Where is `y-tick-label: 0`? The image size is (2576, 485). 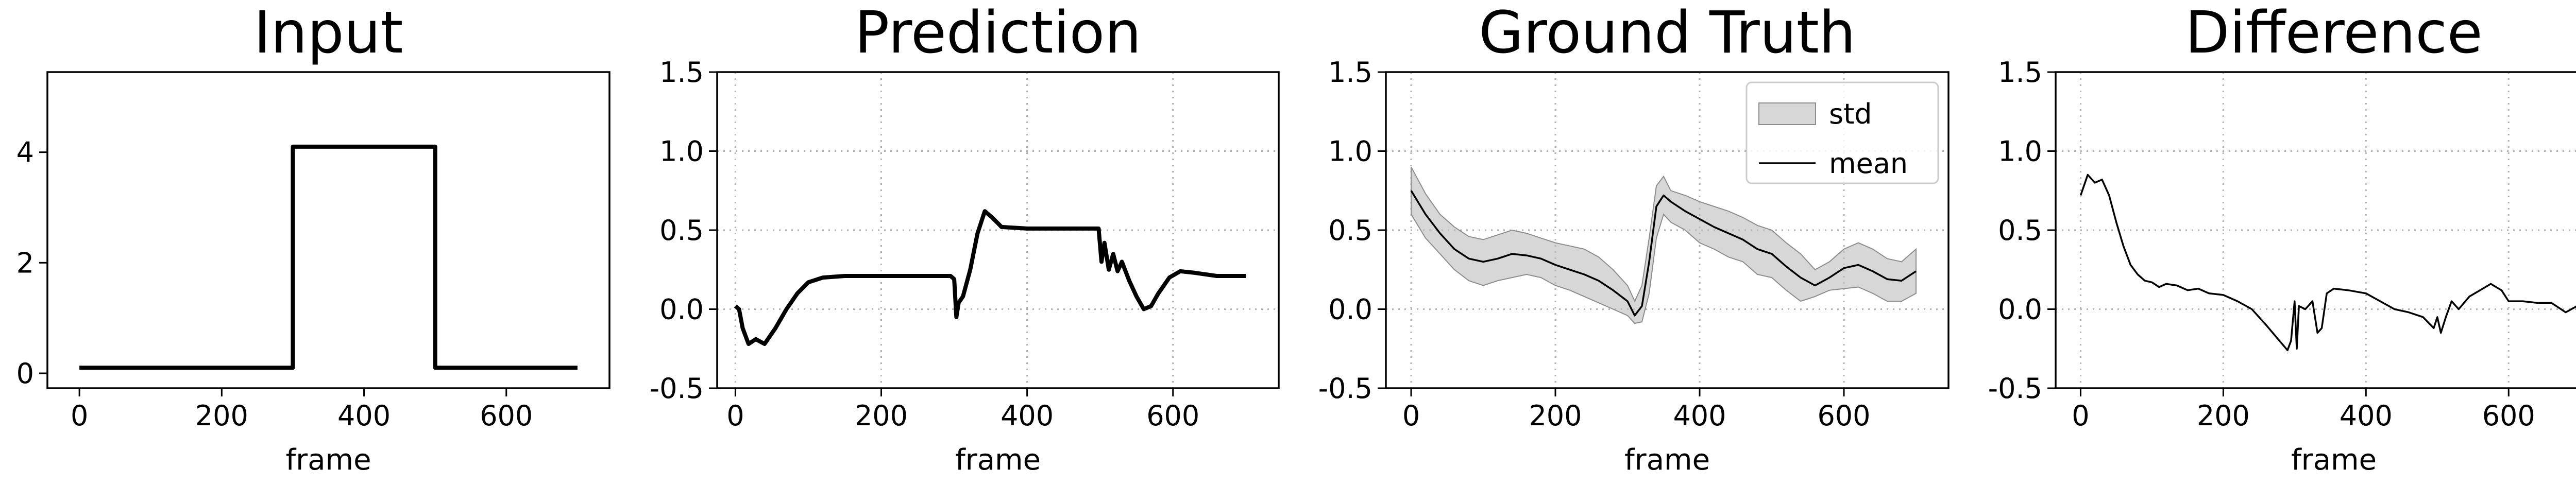
y-tick-label: 0 is located at coordinates (25, 373).